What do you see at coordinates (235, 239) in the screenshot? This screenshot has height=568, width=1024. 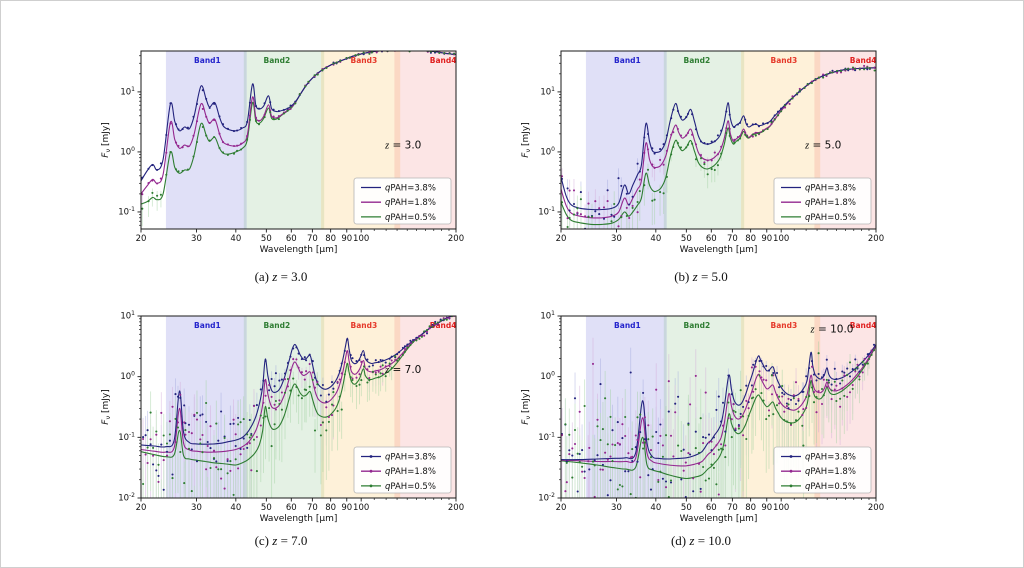 I see `x-tick-label: 40` at bounding box center [235, 239].